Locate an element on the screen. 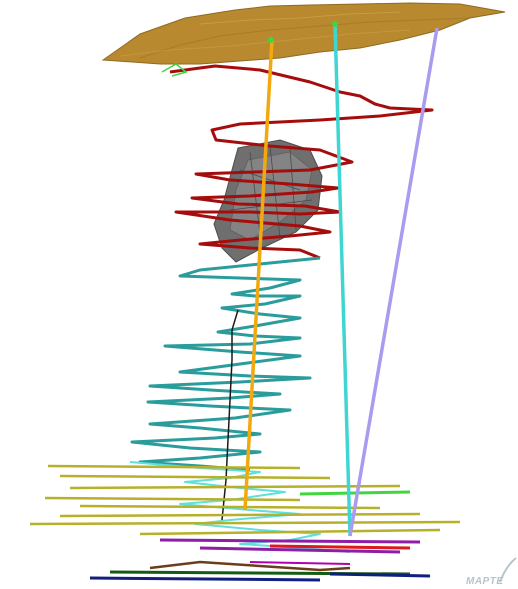 This screenshot has height=589, width=518. topographic-surface is located at coordinates (303, 33).